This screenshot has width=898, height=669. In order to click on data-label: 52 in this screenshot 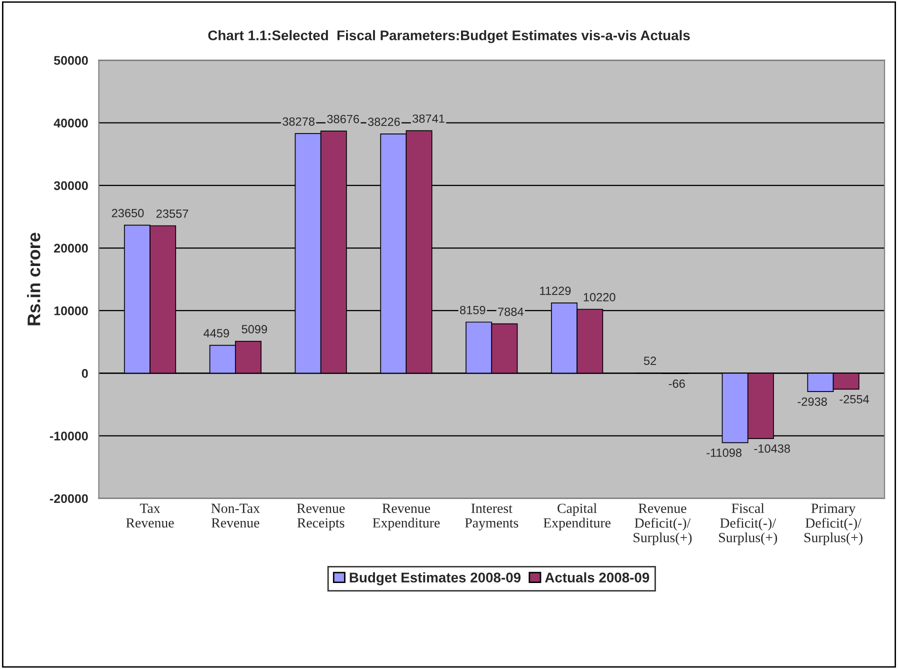, I will do `click(650, 360)`.